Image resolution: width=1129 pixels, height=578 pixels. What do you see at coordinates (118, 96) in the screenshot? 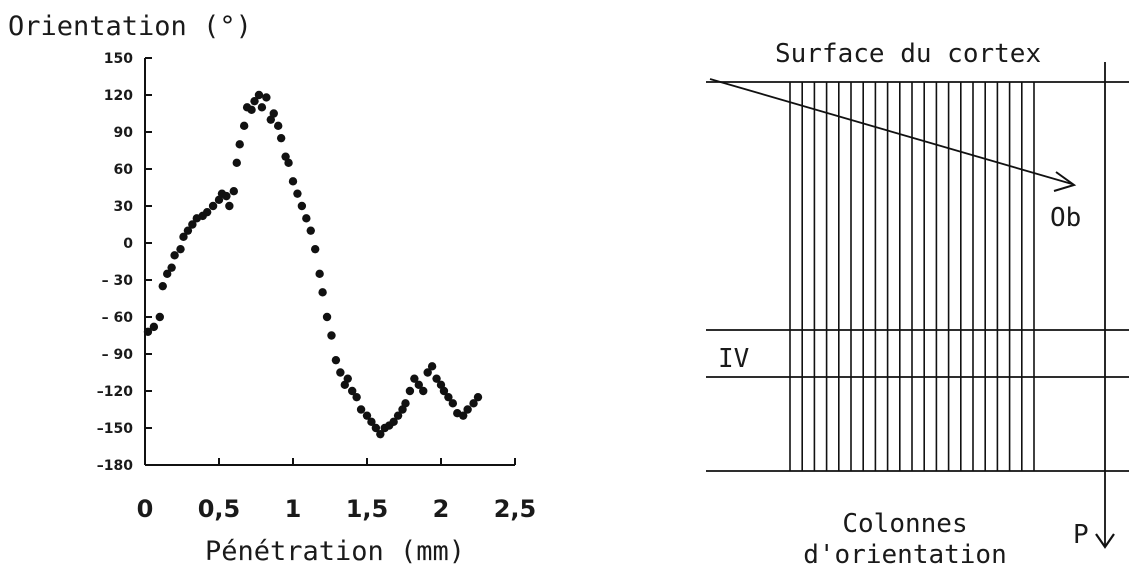
I see `y-tick-label: 120` at bounding box center [118, 96].